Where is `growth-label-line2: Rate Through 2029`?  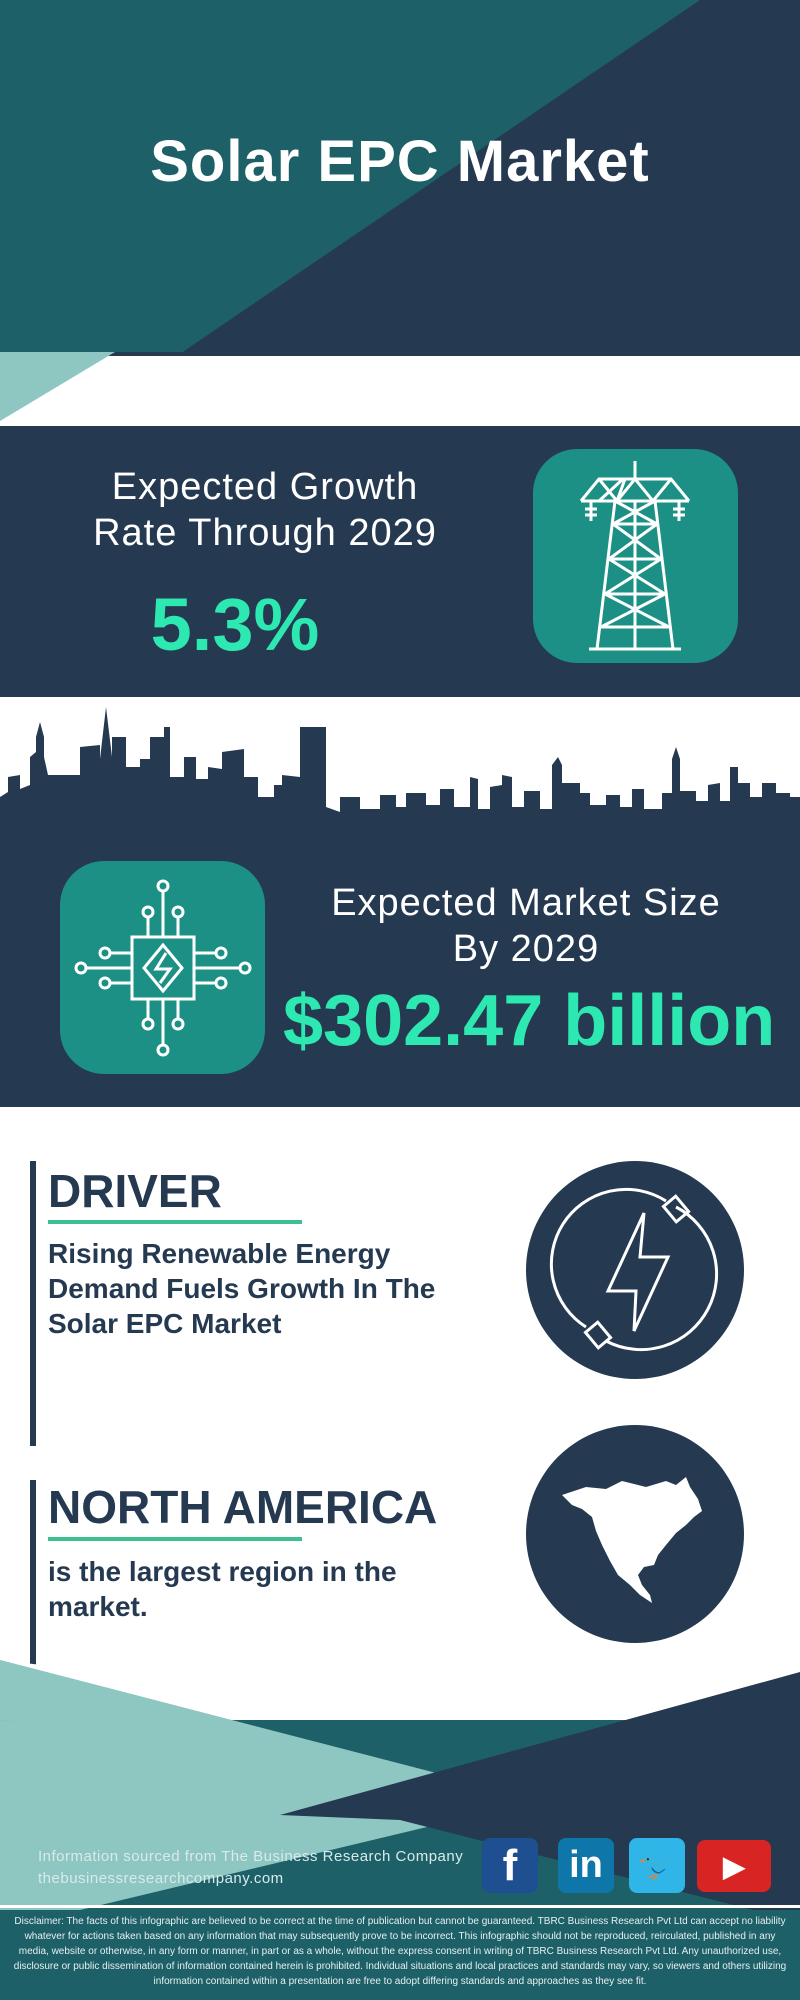
growth-label-line2: Rate Through 2029 is located at coordinates (265, 533).